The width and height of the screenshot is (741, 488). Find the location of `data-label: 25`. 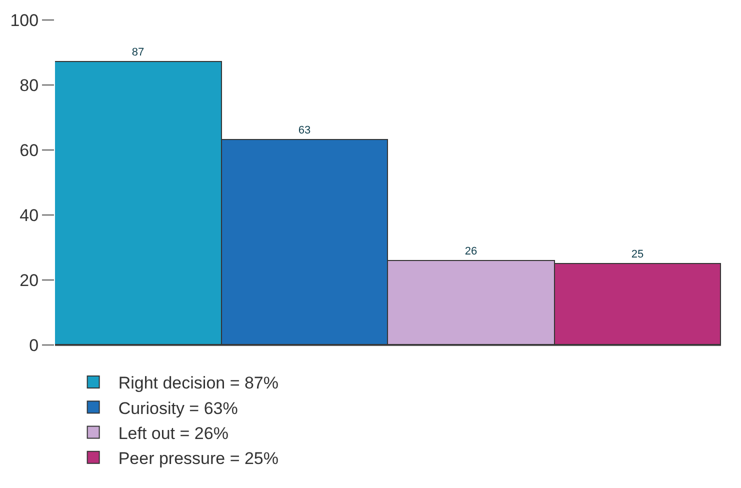

data-label: 25 is located at coordinates (637, 254).